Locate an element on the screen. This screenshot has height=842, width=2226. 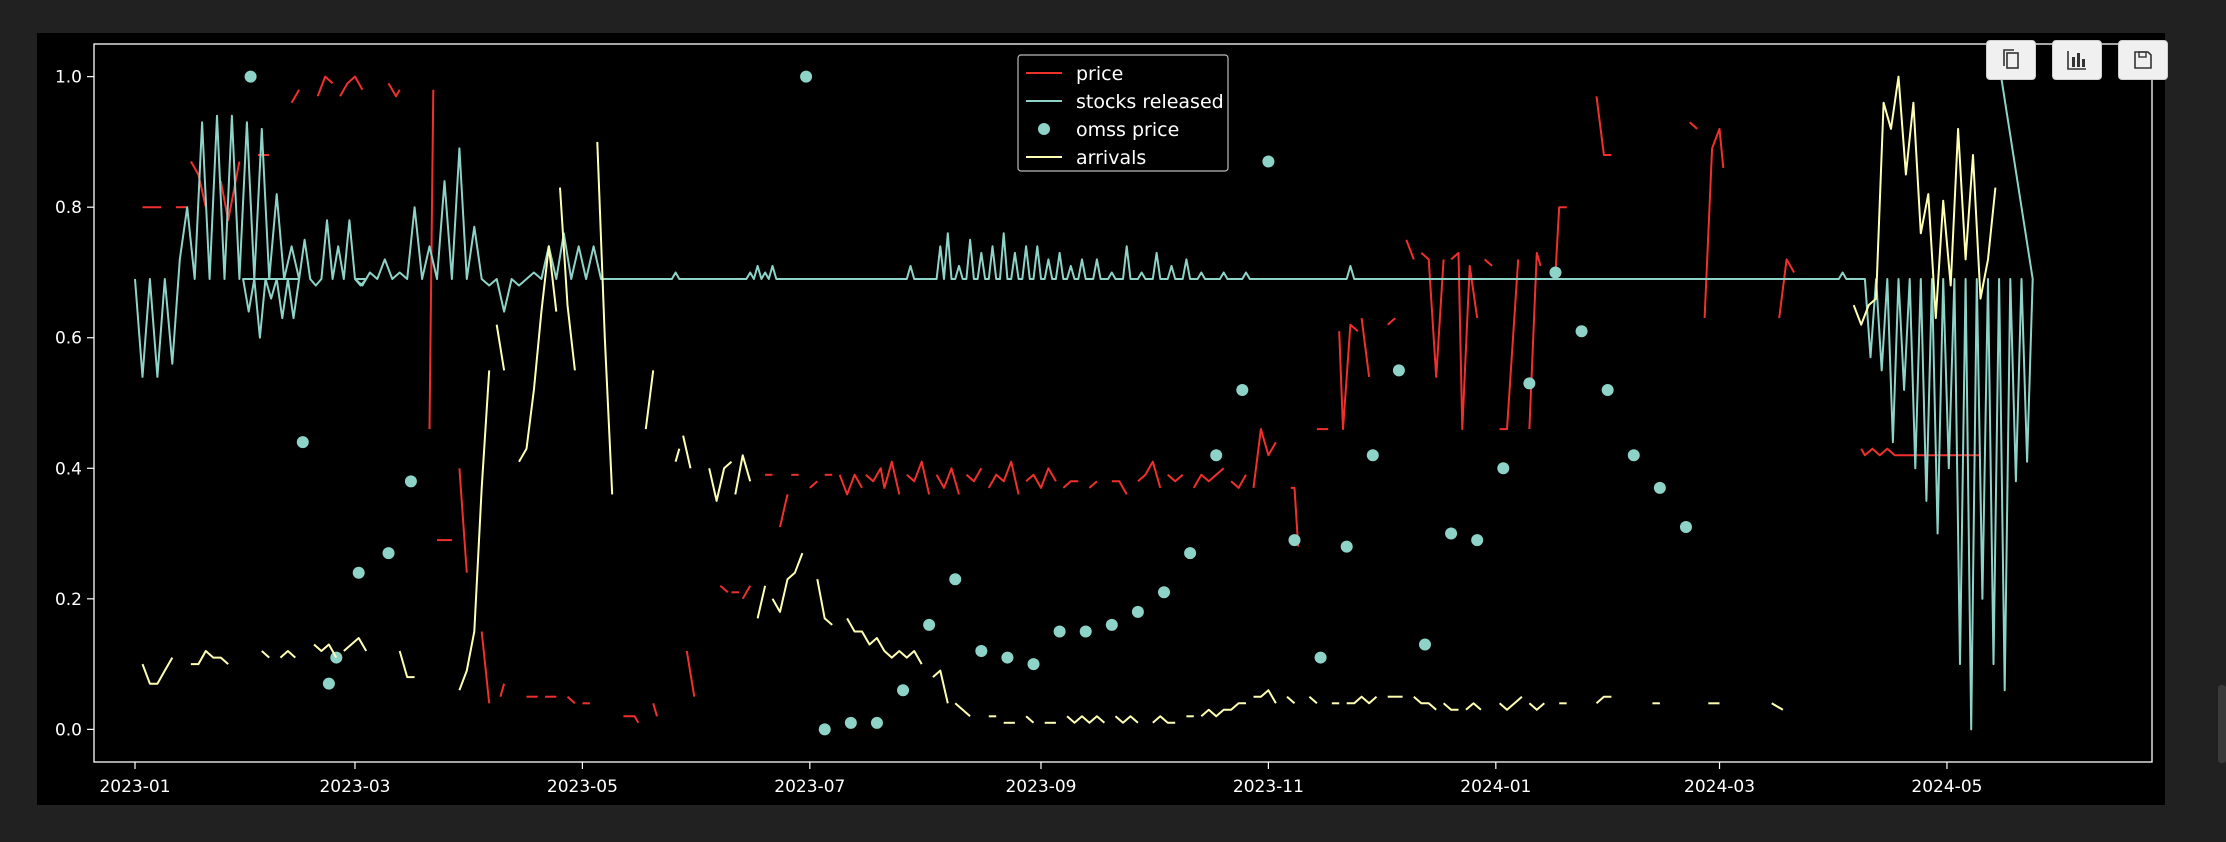
chart-button is located at coordinates (2077, 60).